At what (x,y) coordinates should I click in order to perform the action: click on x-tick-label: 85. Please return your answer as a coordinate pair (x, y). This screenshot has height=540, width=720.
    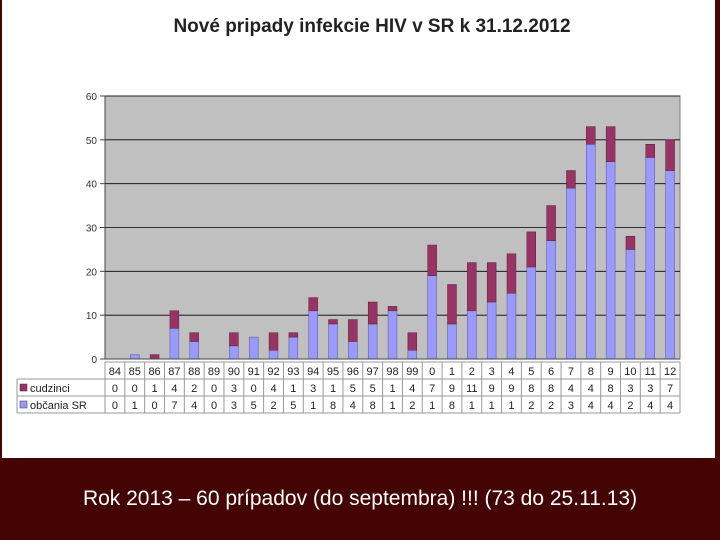
    Looking at the image, I should click on (135, 372).